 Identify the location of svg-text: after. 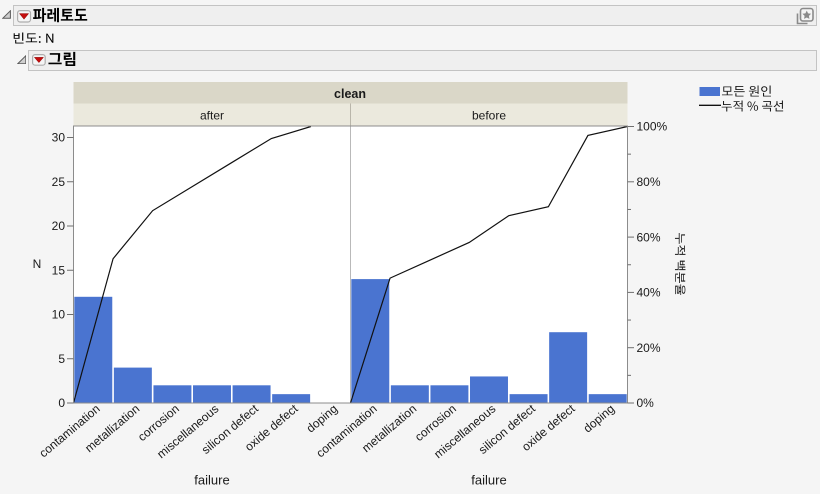
(212, 116).